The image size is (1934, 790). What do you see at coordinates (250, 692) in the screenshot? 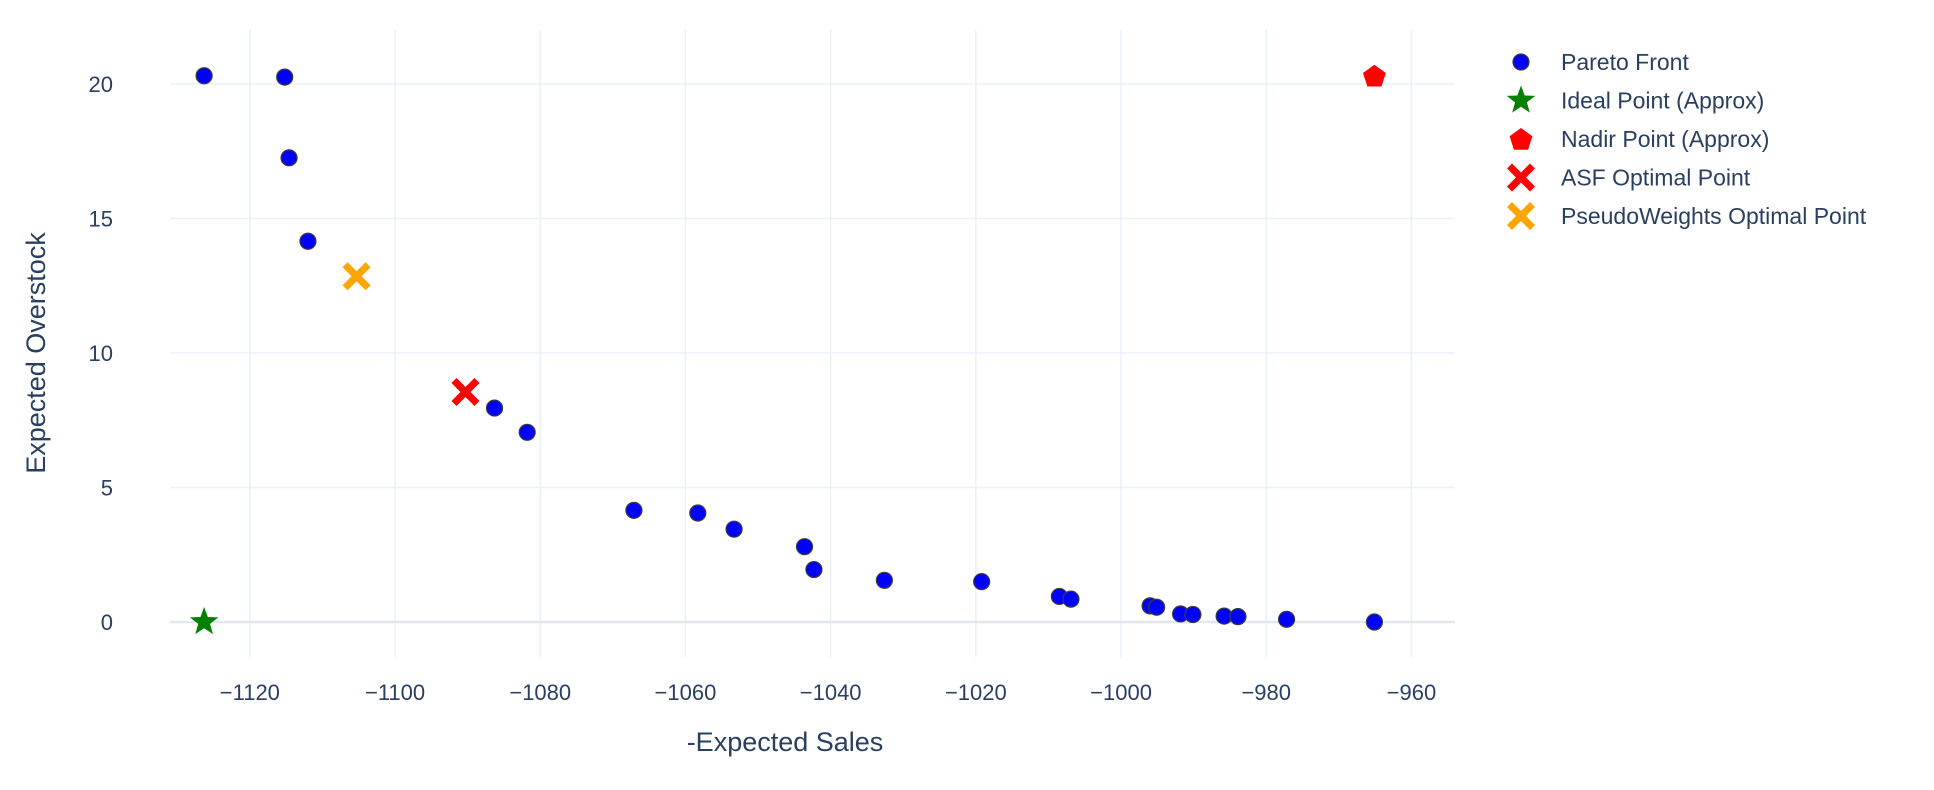
I see `x-tick-label: −1120` at bounding box center [250, 692].